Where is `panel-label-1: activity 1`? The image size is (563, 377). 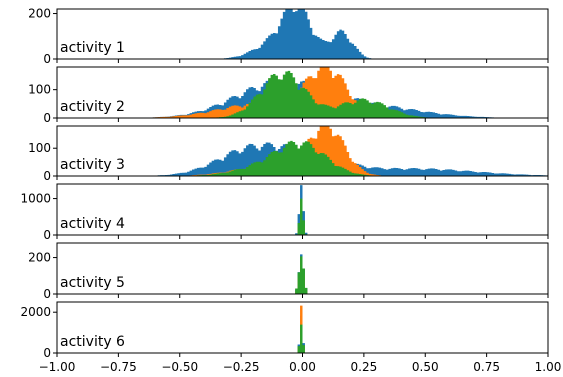
panel-label-1: activity 1 is located at coordinates (92, 48).